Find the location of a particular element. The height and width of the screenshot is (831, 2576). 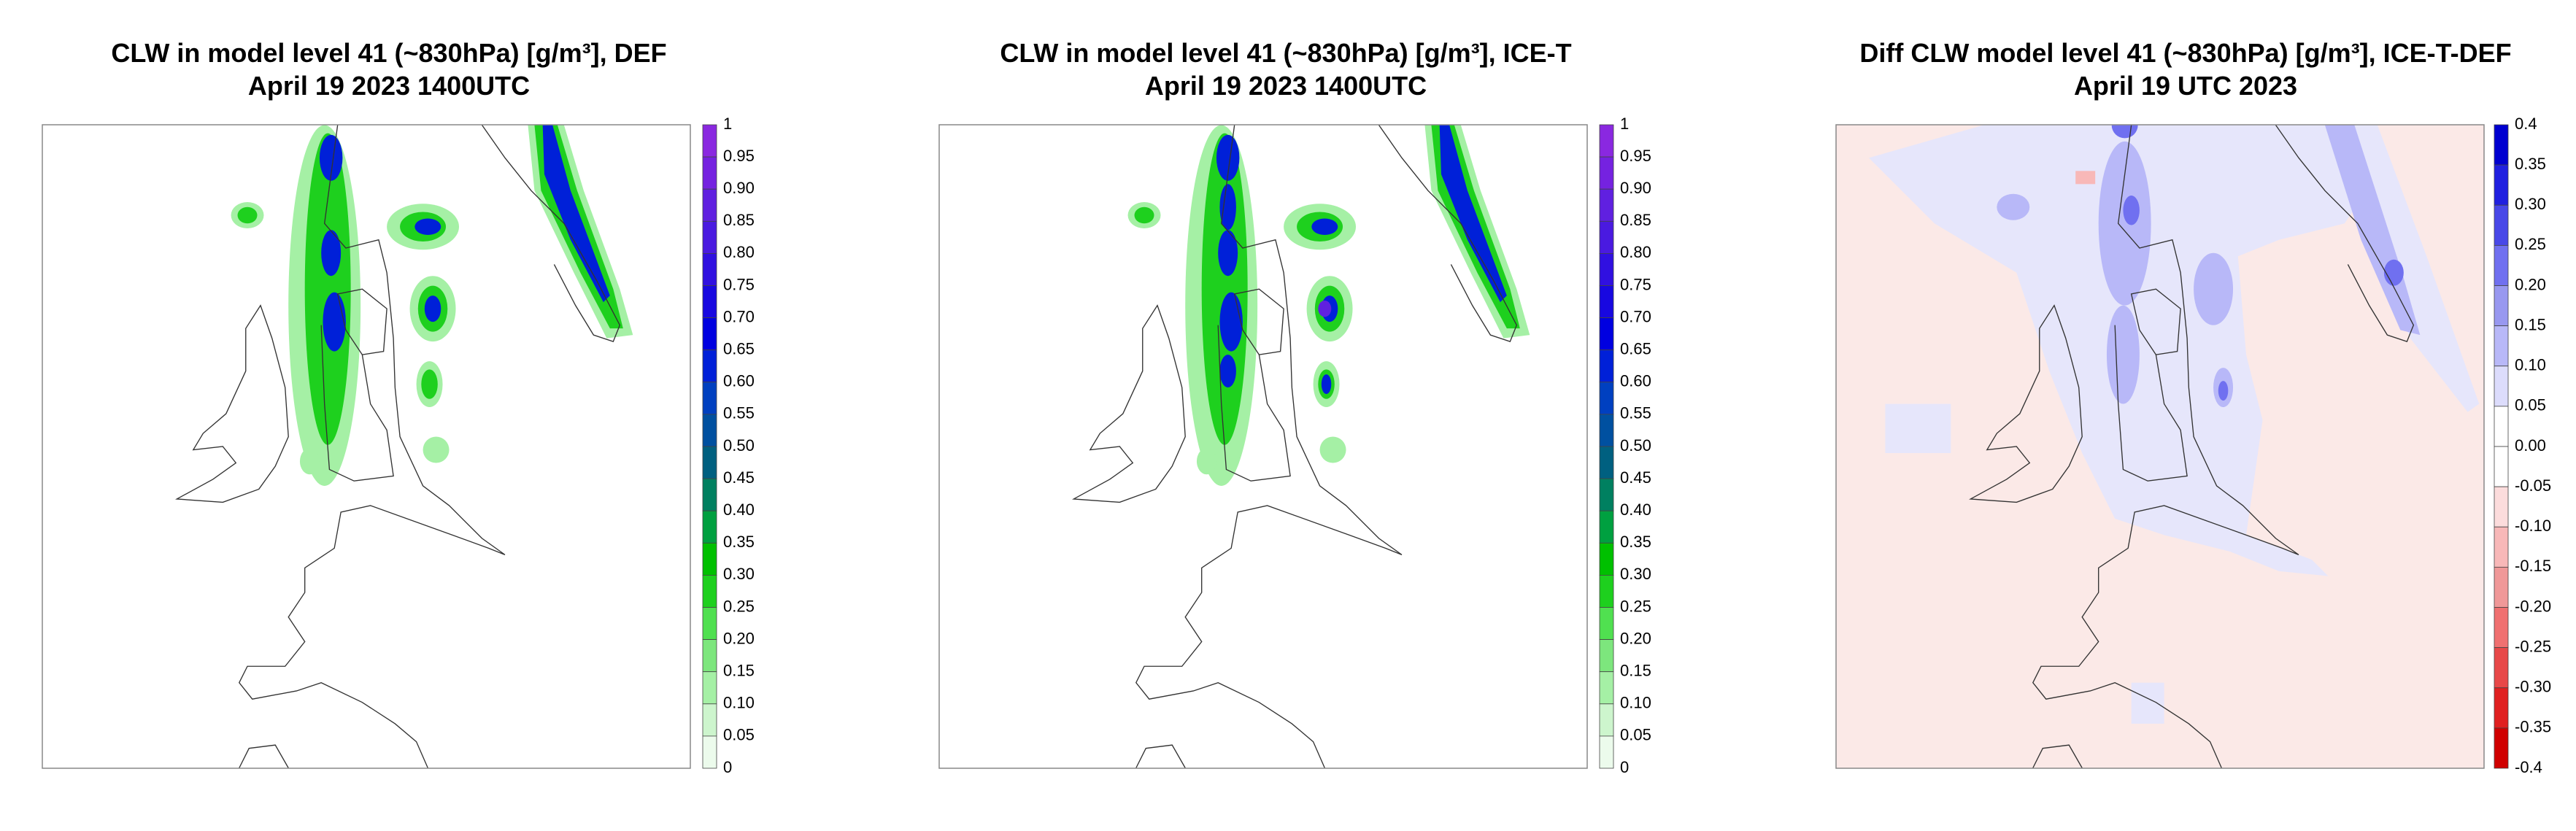

colorbar-label: 0.50 is located at coordinates (739, 446).